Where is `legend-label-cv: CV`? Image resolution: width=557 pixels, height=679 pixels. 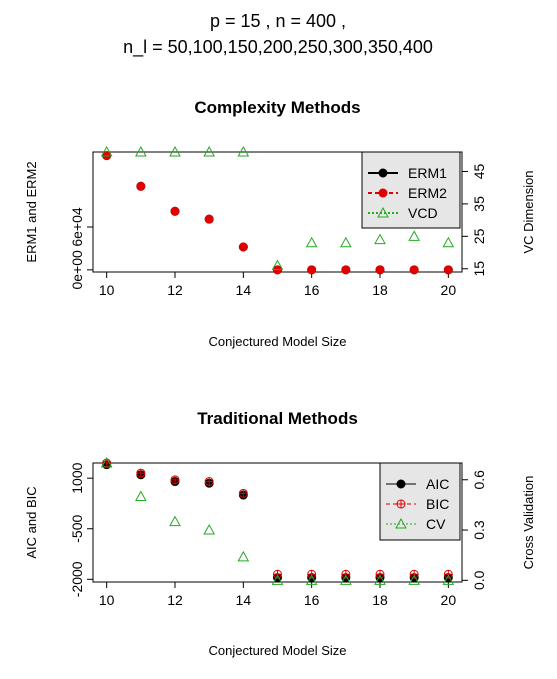
legend-label-cv: CV is located at coordinates (436, 524).